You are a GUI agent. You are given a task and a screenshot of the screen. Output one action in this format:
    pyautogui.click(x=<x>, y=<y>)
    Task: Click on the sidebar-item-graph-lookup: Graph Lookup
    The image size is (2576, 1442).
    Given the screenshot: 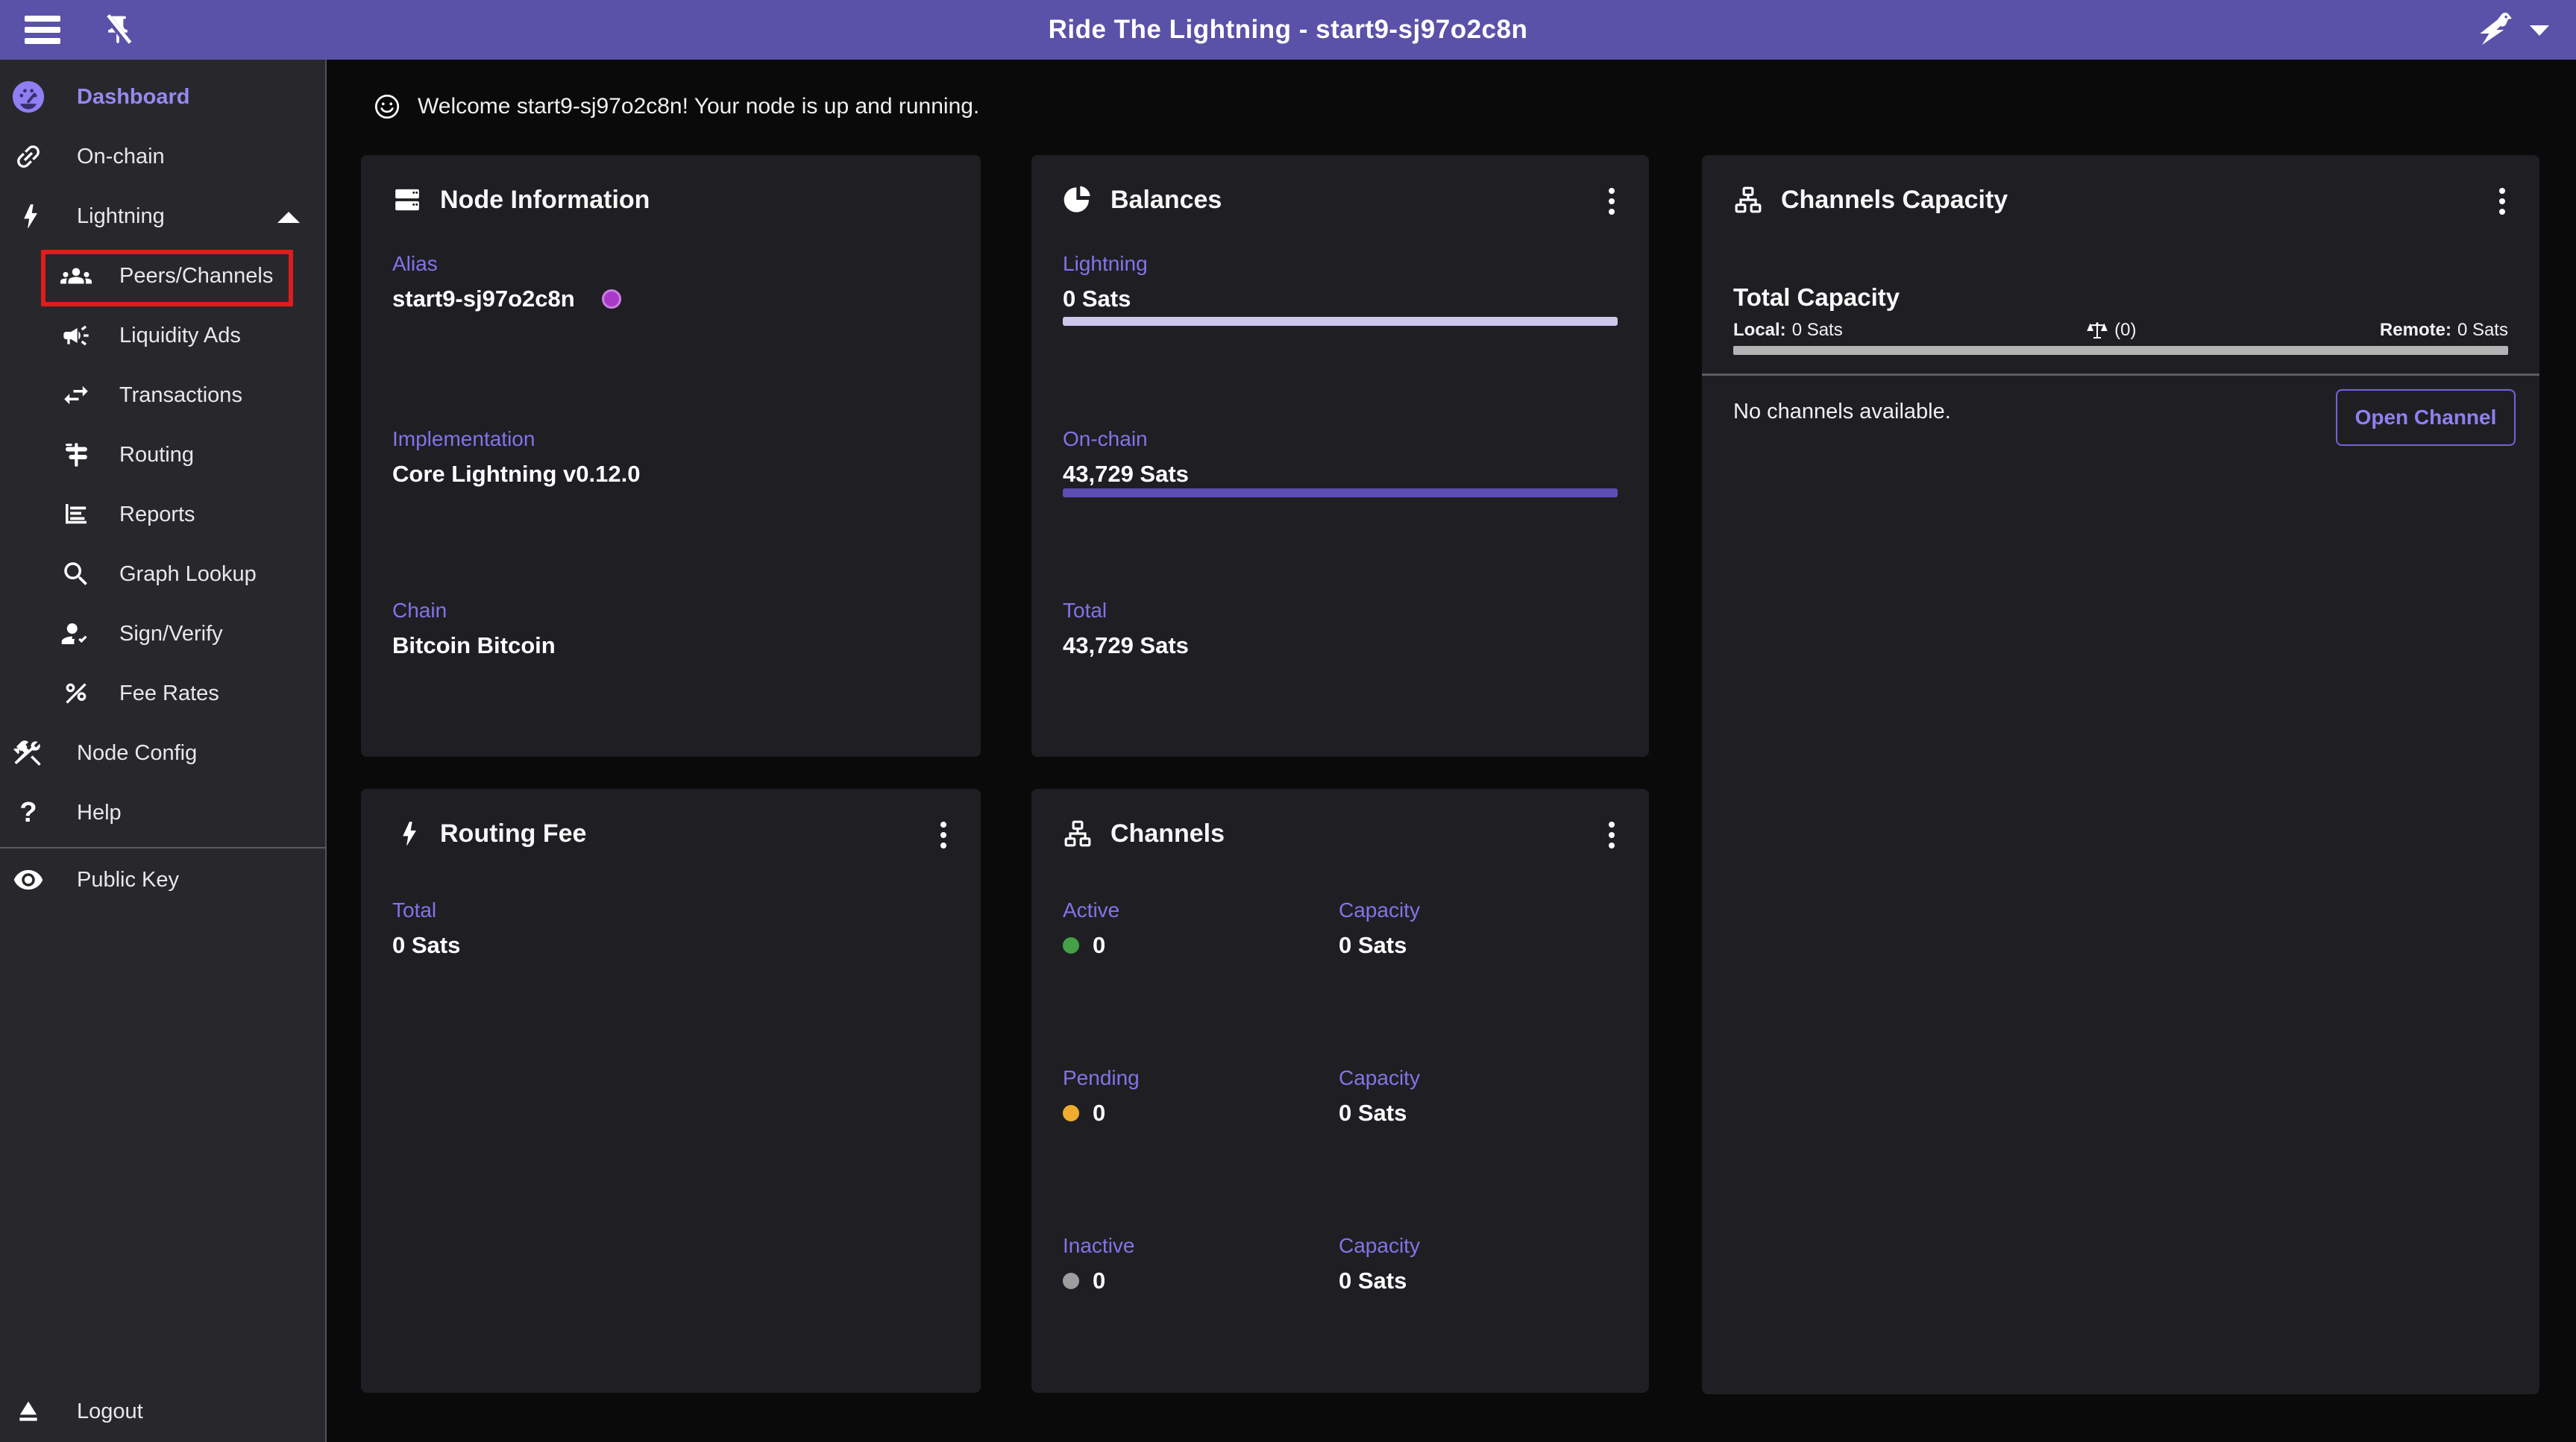 What is the action you would take?
    pyautogui.click(x=164, y=574)
    